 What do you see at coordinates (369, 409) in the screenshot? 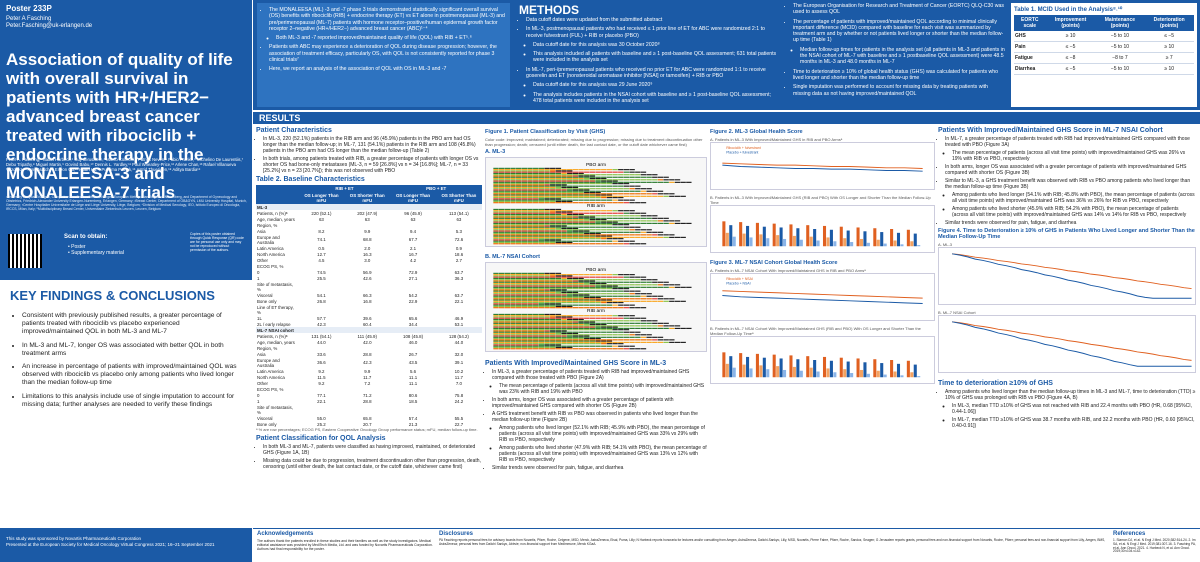
I see `table-row: Site of metastasis, %` at bounding box center [369, 409].